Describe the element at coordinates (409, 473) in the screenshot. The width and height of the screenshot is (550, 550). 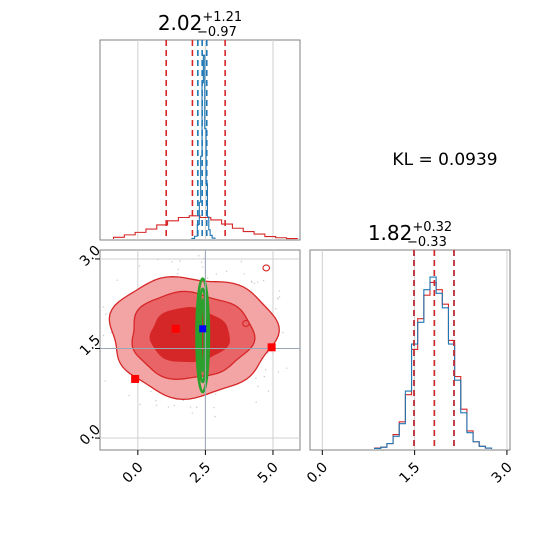
I see `x-tick-label: 1.5` at that location.